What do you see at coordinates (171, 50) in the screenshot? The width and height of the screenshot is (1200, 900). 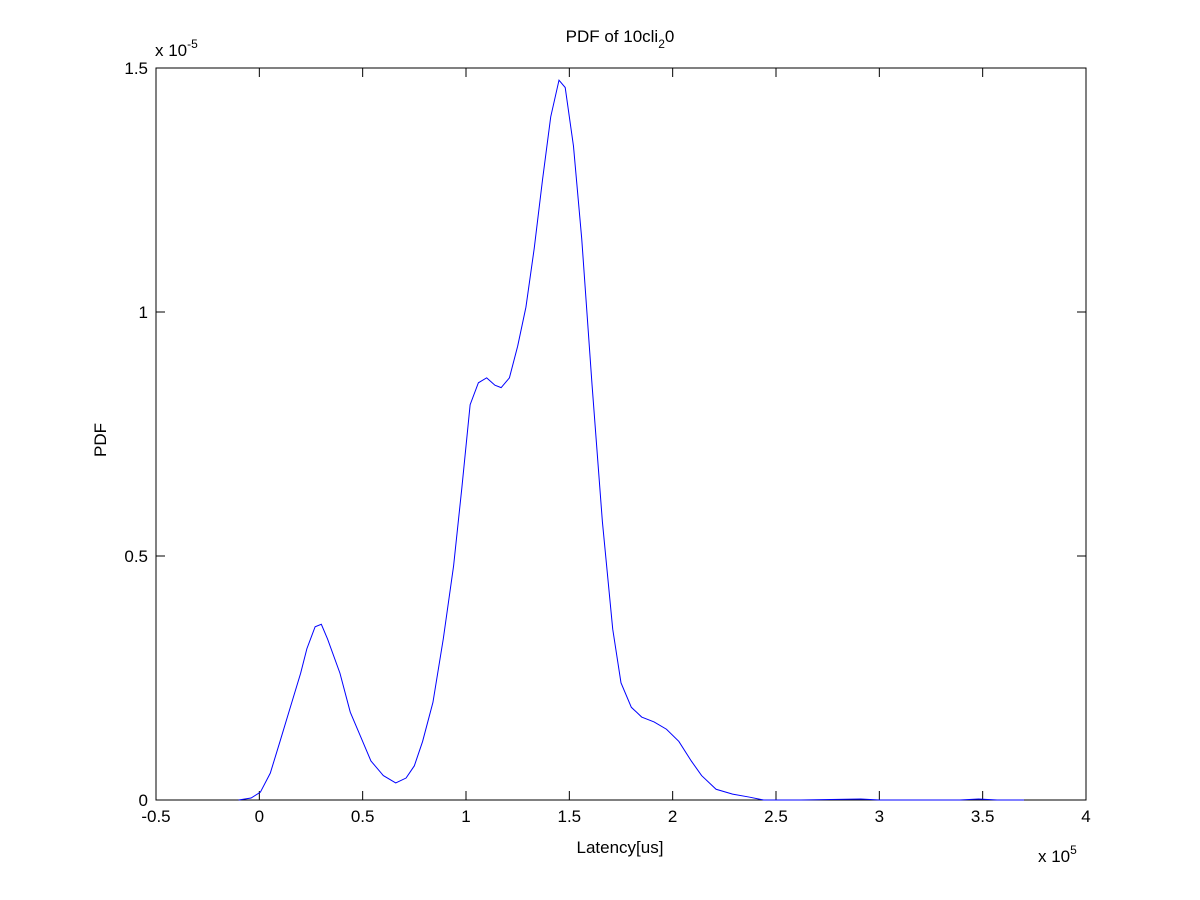 I see `y-multiplier-base: x 10` at bounding box center [171, 50].